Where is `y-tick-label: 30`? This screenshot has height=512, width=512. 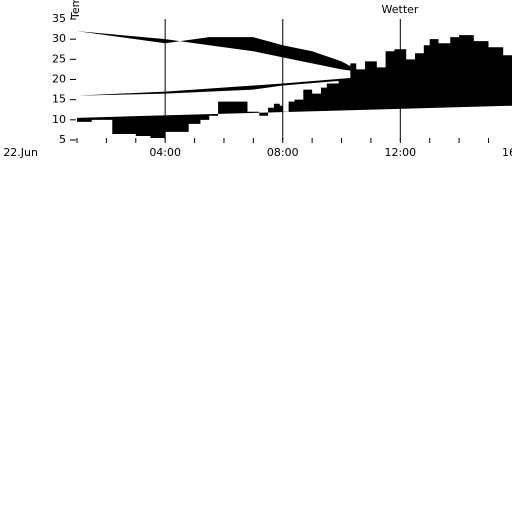
y-tick-label: 30 is located at coordinates (59, 38).